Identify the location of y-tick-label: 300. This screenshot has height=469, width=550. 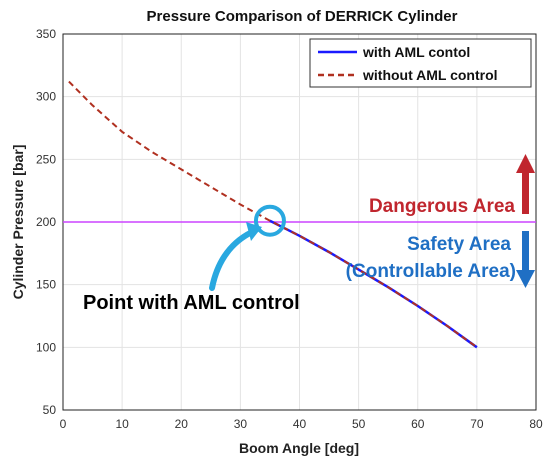
(46, 97).